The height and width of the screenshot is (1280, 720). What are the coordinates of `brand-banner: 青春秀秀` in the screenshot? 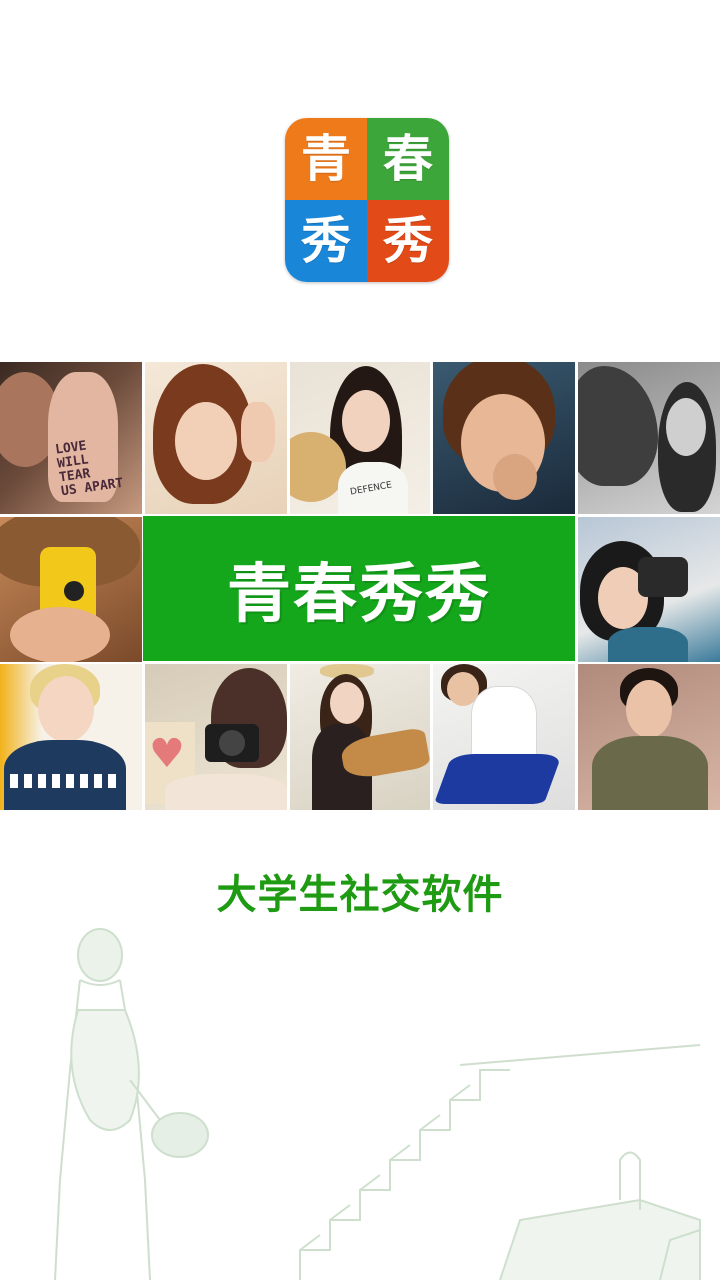 It's located at (359, 588).